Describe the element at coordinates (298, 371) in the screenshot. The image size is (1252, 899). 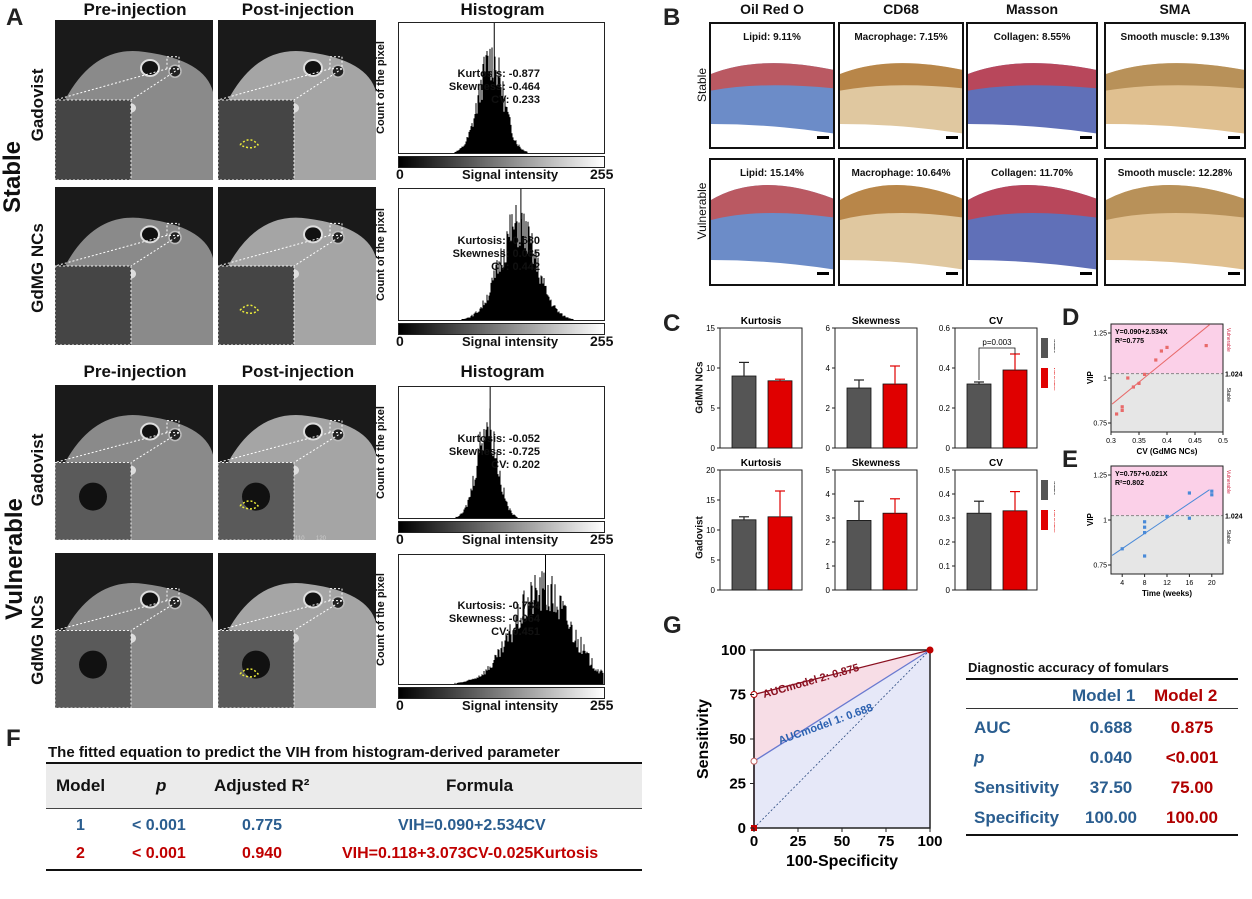
I see `col-title-post-2: Post-injection` at that location.